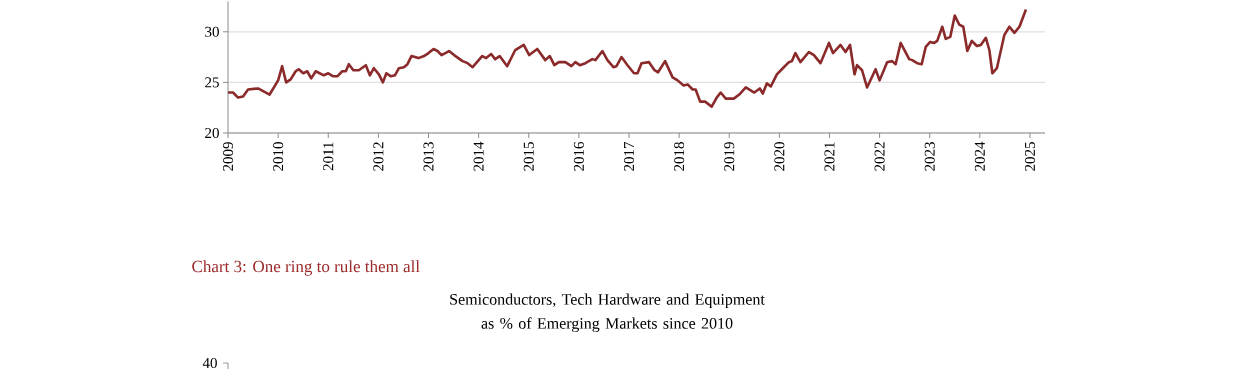 Image resolution: width=1241 pixels, height=369 pixels. I want to click on y-tick-label: 20, so click(212, 133).